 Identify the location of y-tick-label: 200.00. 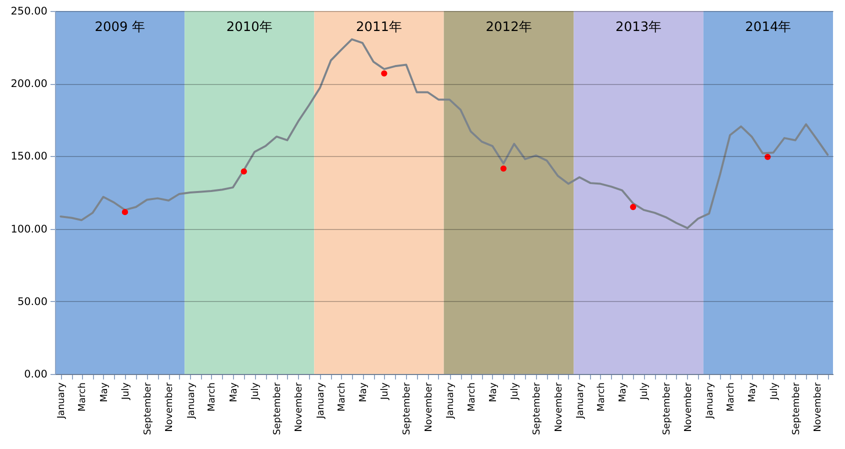
(29, 84).